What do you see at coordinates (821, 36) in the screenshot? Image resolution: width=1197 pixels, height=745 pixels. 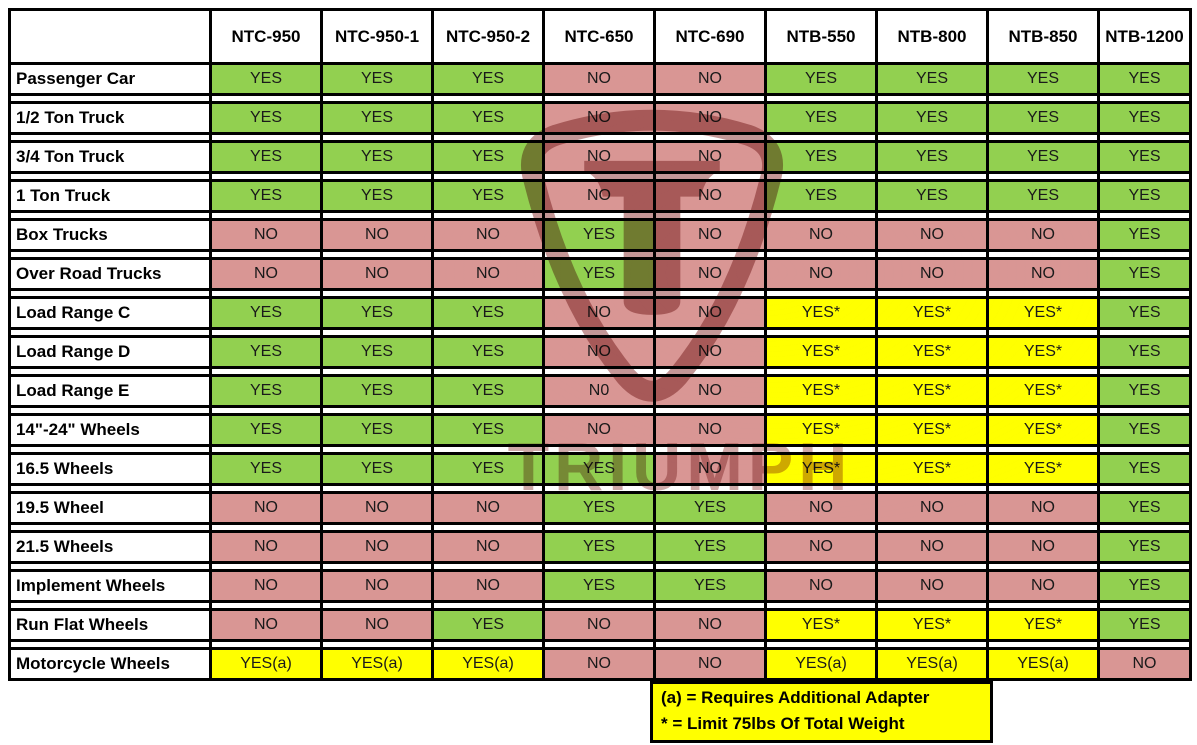 I see `column-header-ntb-550: NTB-550` at bounding box center [821, 36].